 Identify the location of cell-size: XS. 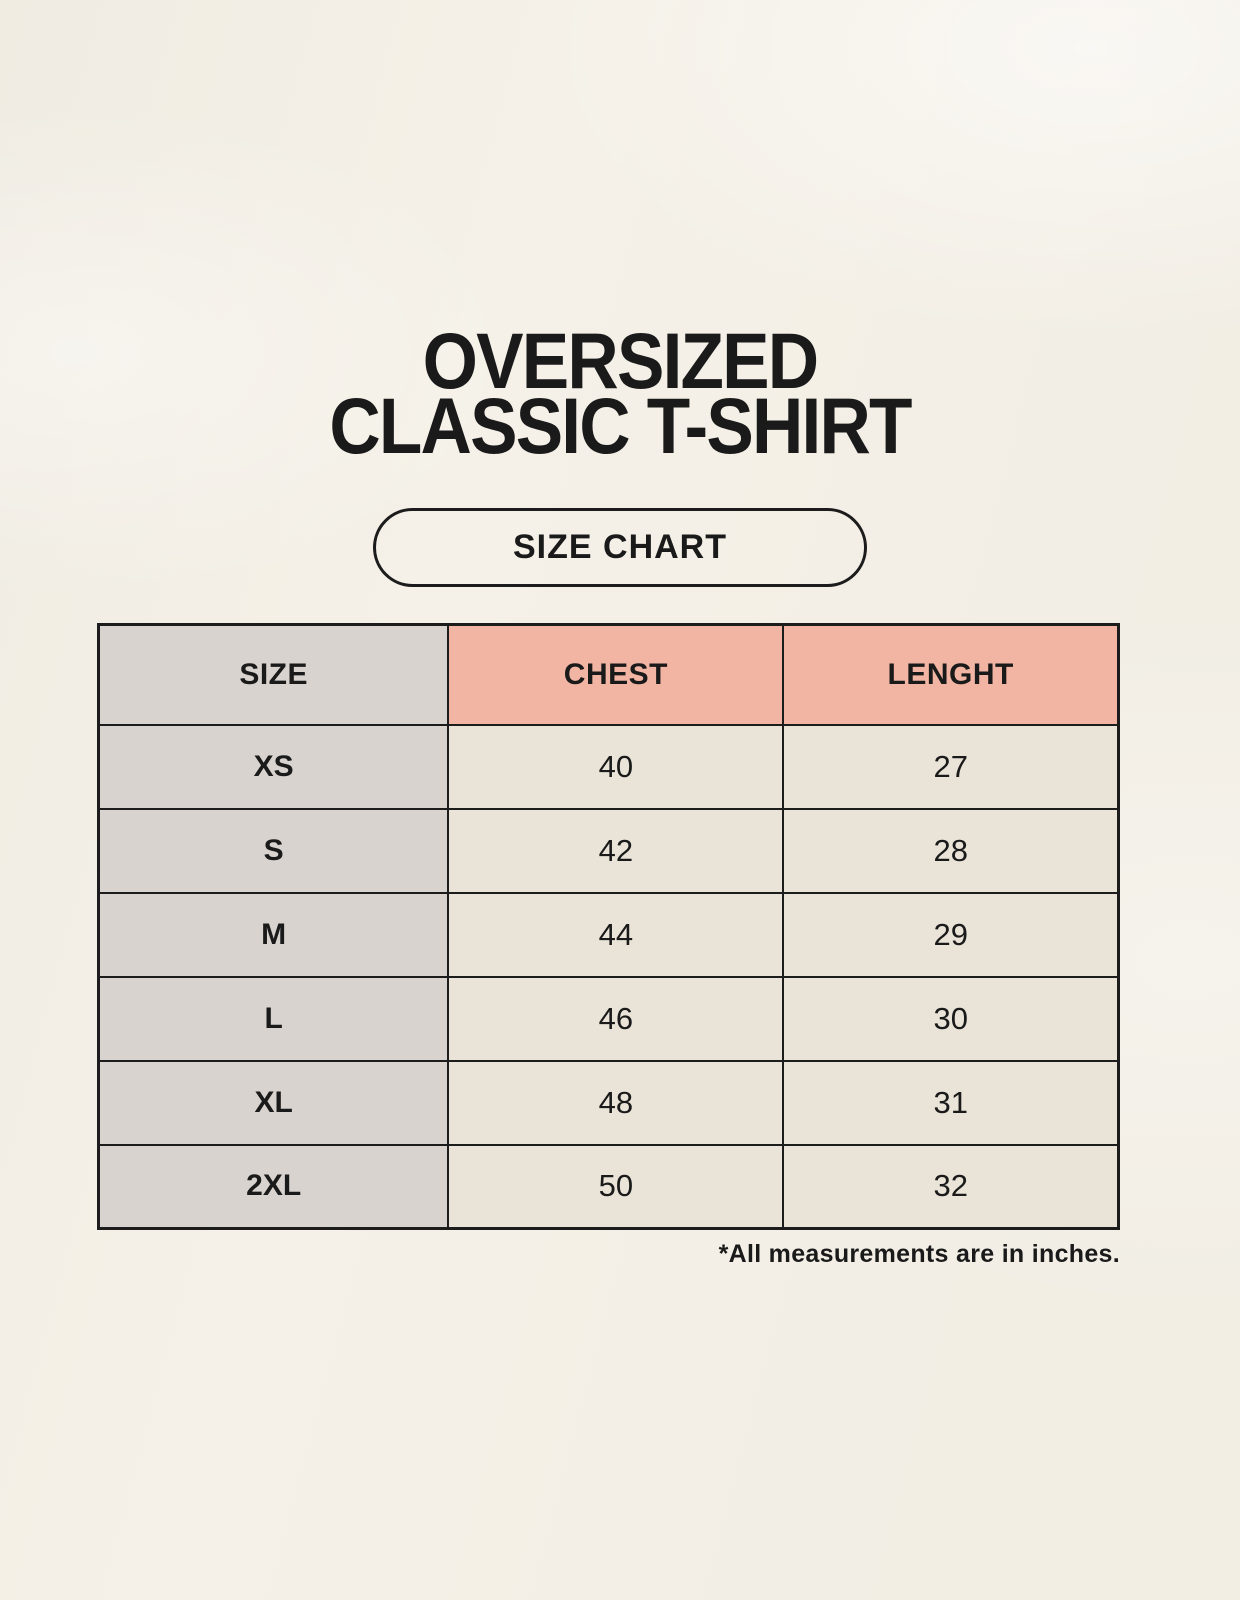
(273, 766).